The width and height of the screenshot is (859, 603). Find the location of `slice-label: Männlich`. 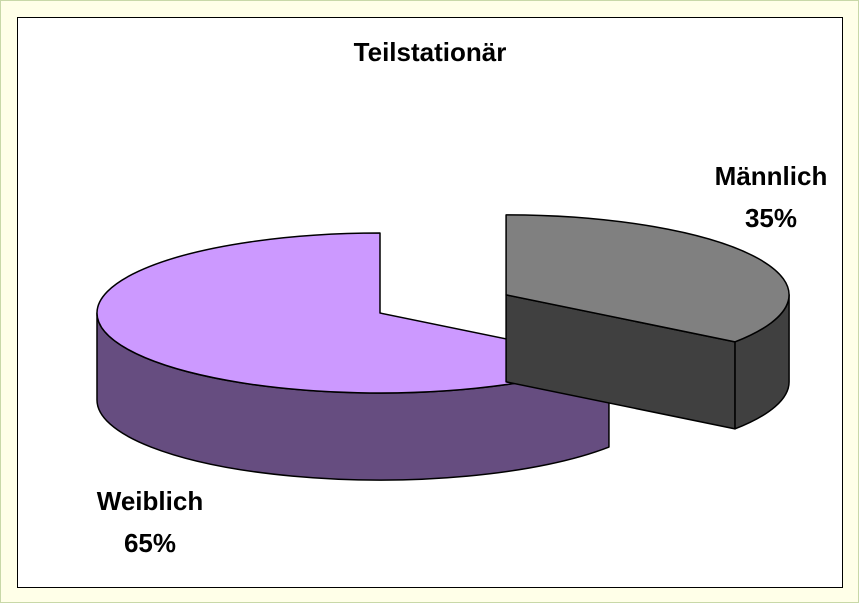

slice-label: Männlich is located at coordinates (771, 176).